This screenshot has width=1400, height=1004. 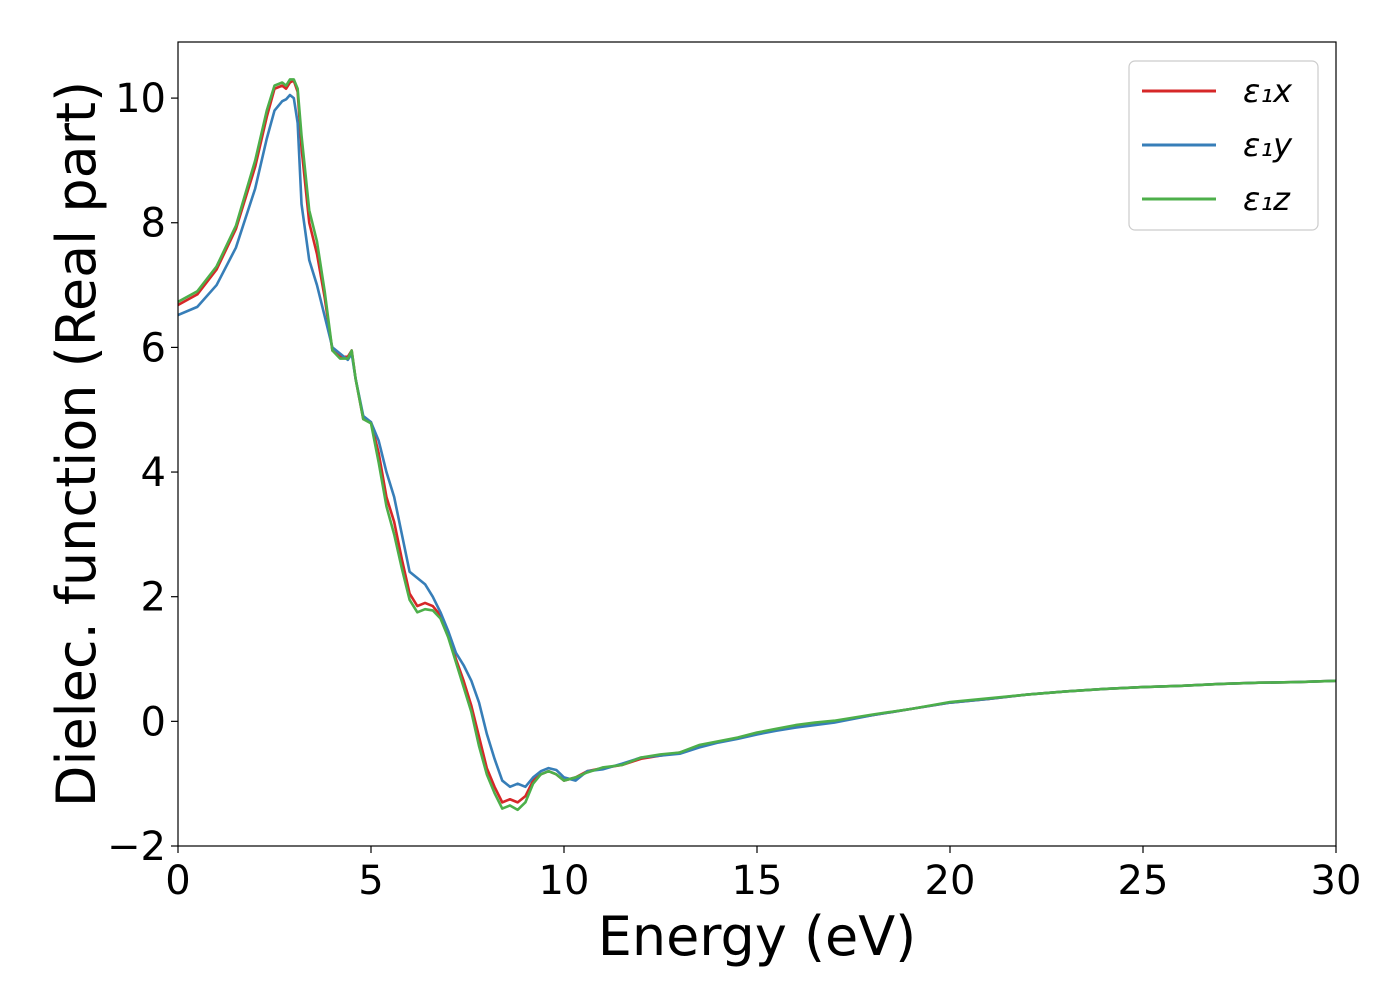 What do you see at coordinates (1268, 91) in the screenshot?
I see `legend-label-1: ε₁x` at bounding box center [1268, 91].